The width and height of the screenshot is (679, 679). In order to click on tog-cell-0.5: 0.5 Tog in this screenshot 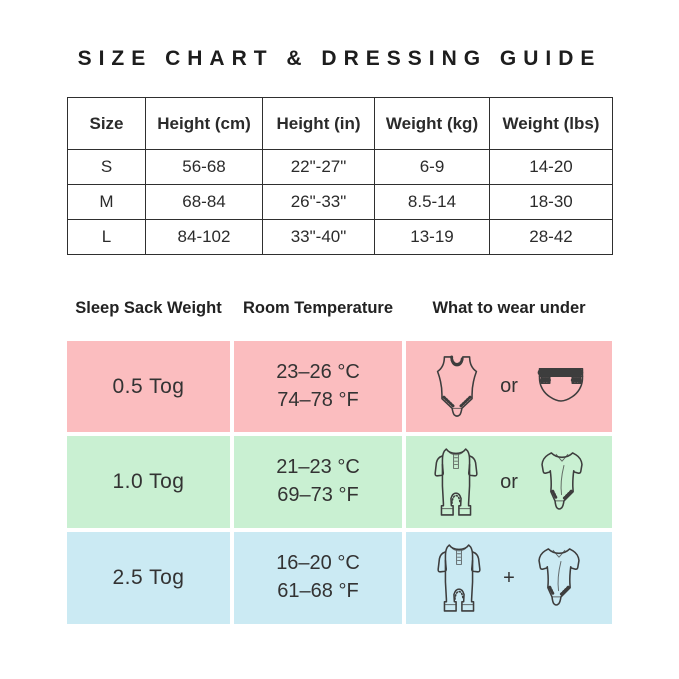, I will do `click(148, 386)`.